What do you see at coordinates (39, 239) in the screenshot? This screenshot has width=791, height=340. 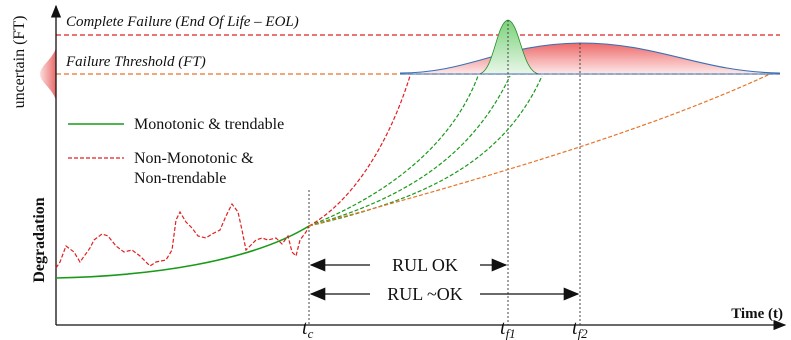 I see `degradation-label: Degradation` at bounding box center [39, 239].